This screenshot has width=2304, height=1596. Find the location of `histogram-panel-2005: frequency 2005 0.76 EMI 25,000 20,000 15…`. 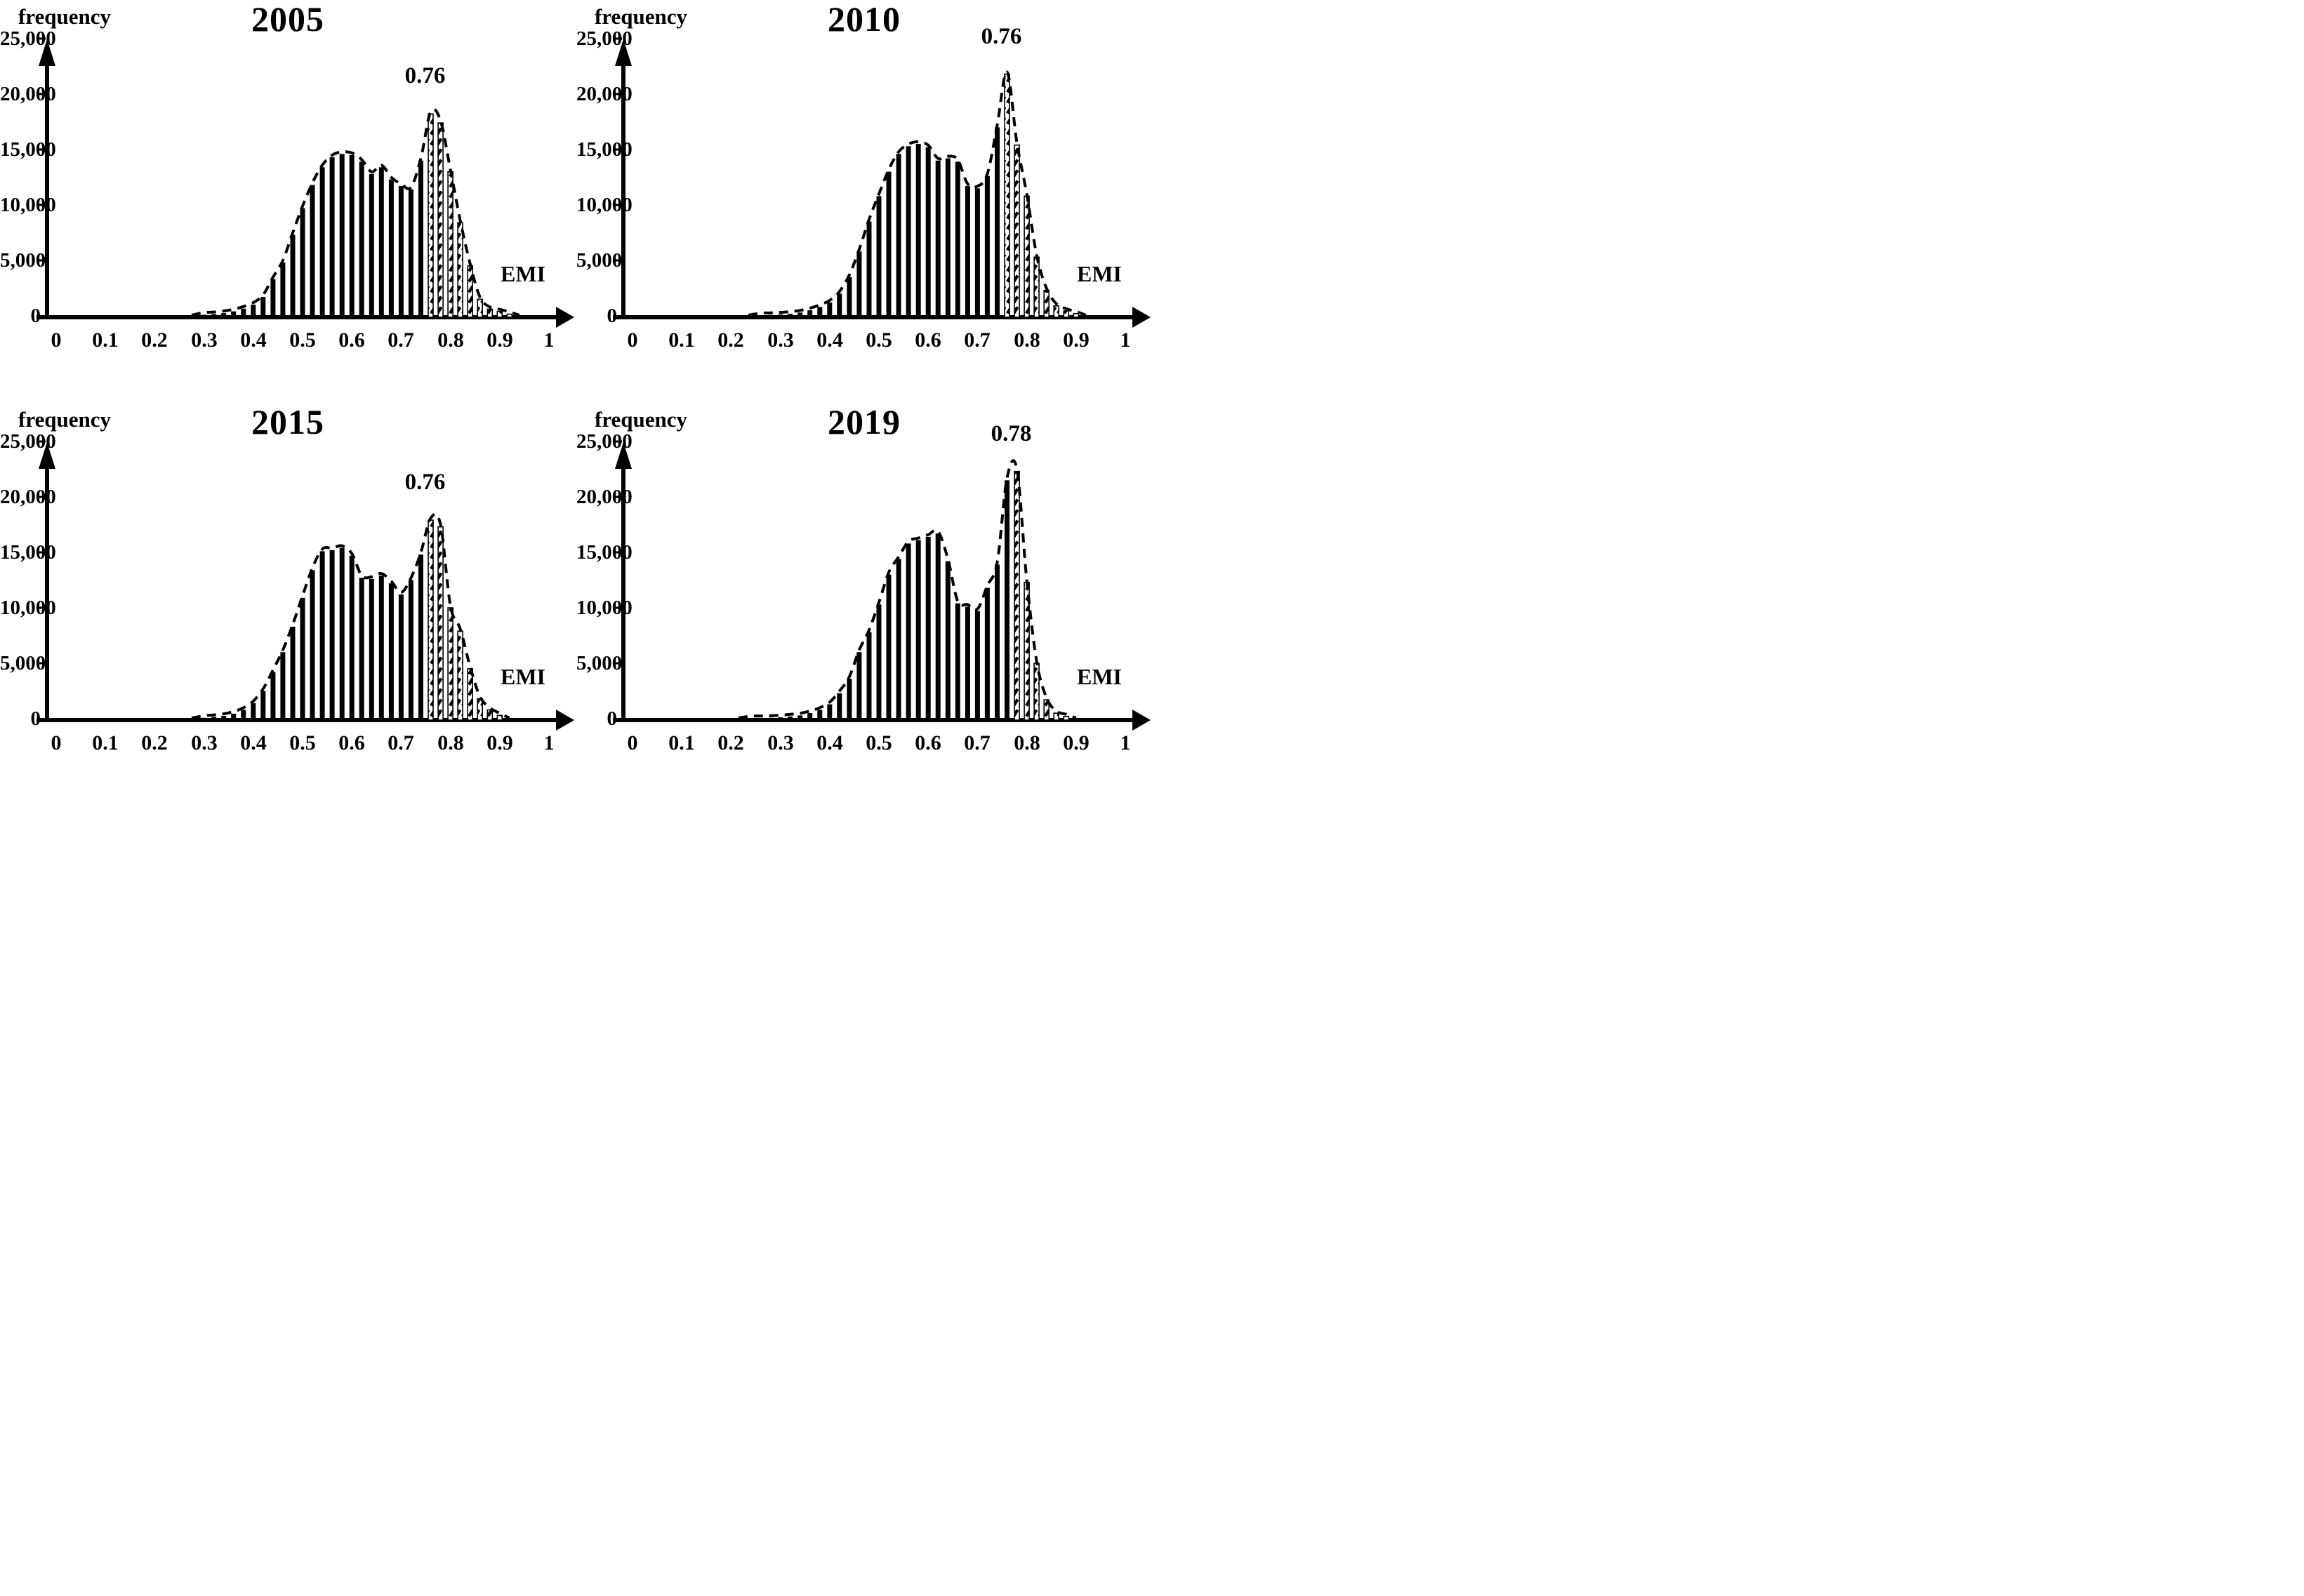

histogram-panel-2005: frequency 2005 0.76 EMI 25,000 20,000 15… is located at coordinates (288, 196).